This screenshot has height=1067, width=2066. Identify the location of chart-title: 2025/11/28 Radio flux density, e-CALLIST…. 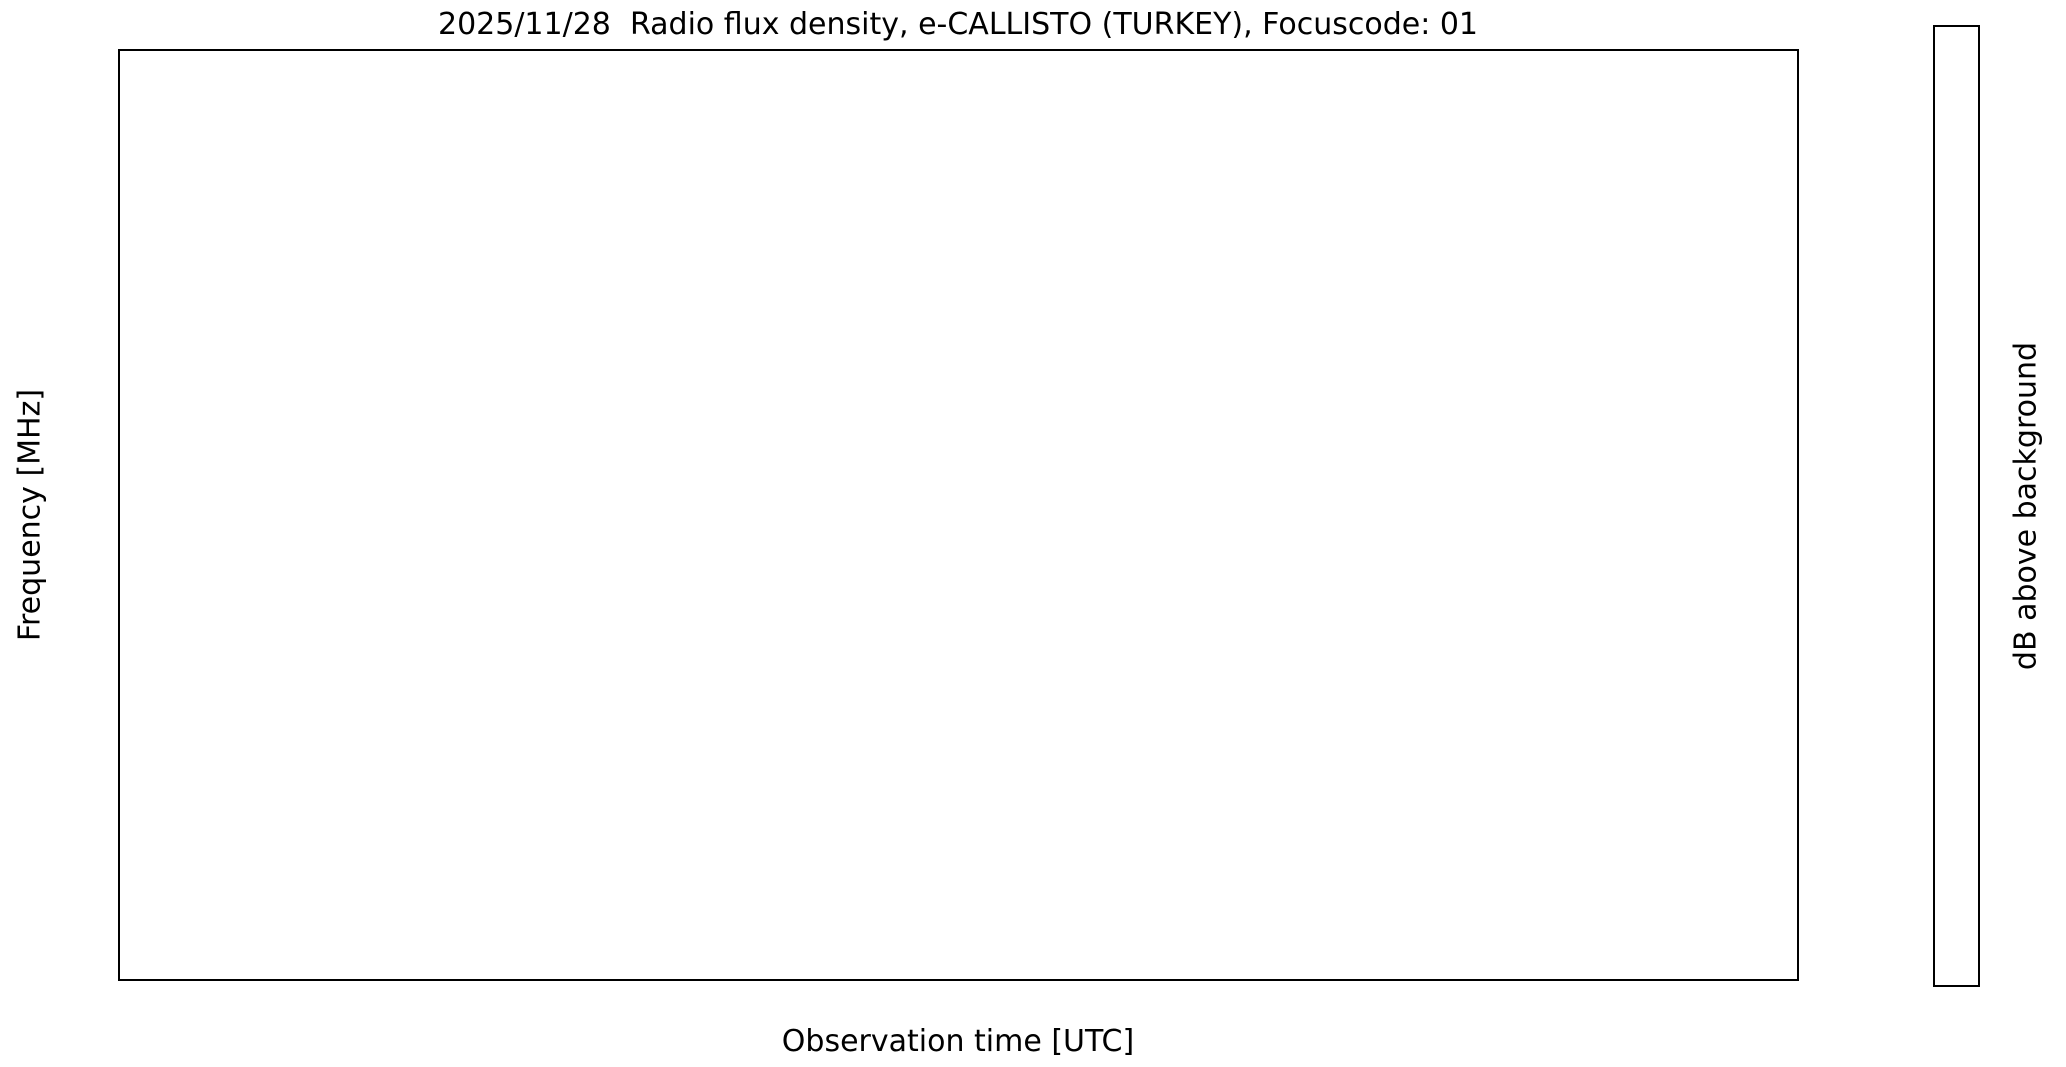
(958, 24).